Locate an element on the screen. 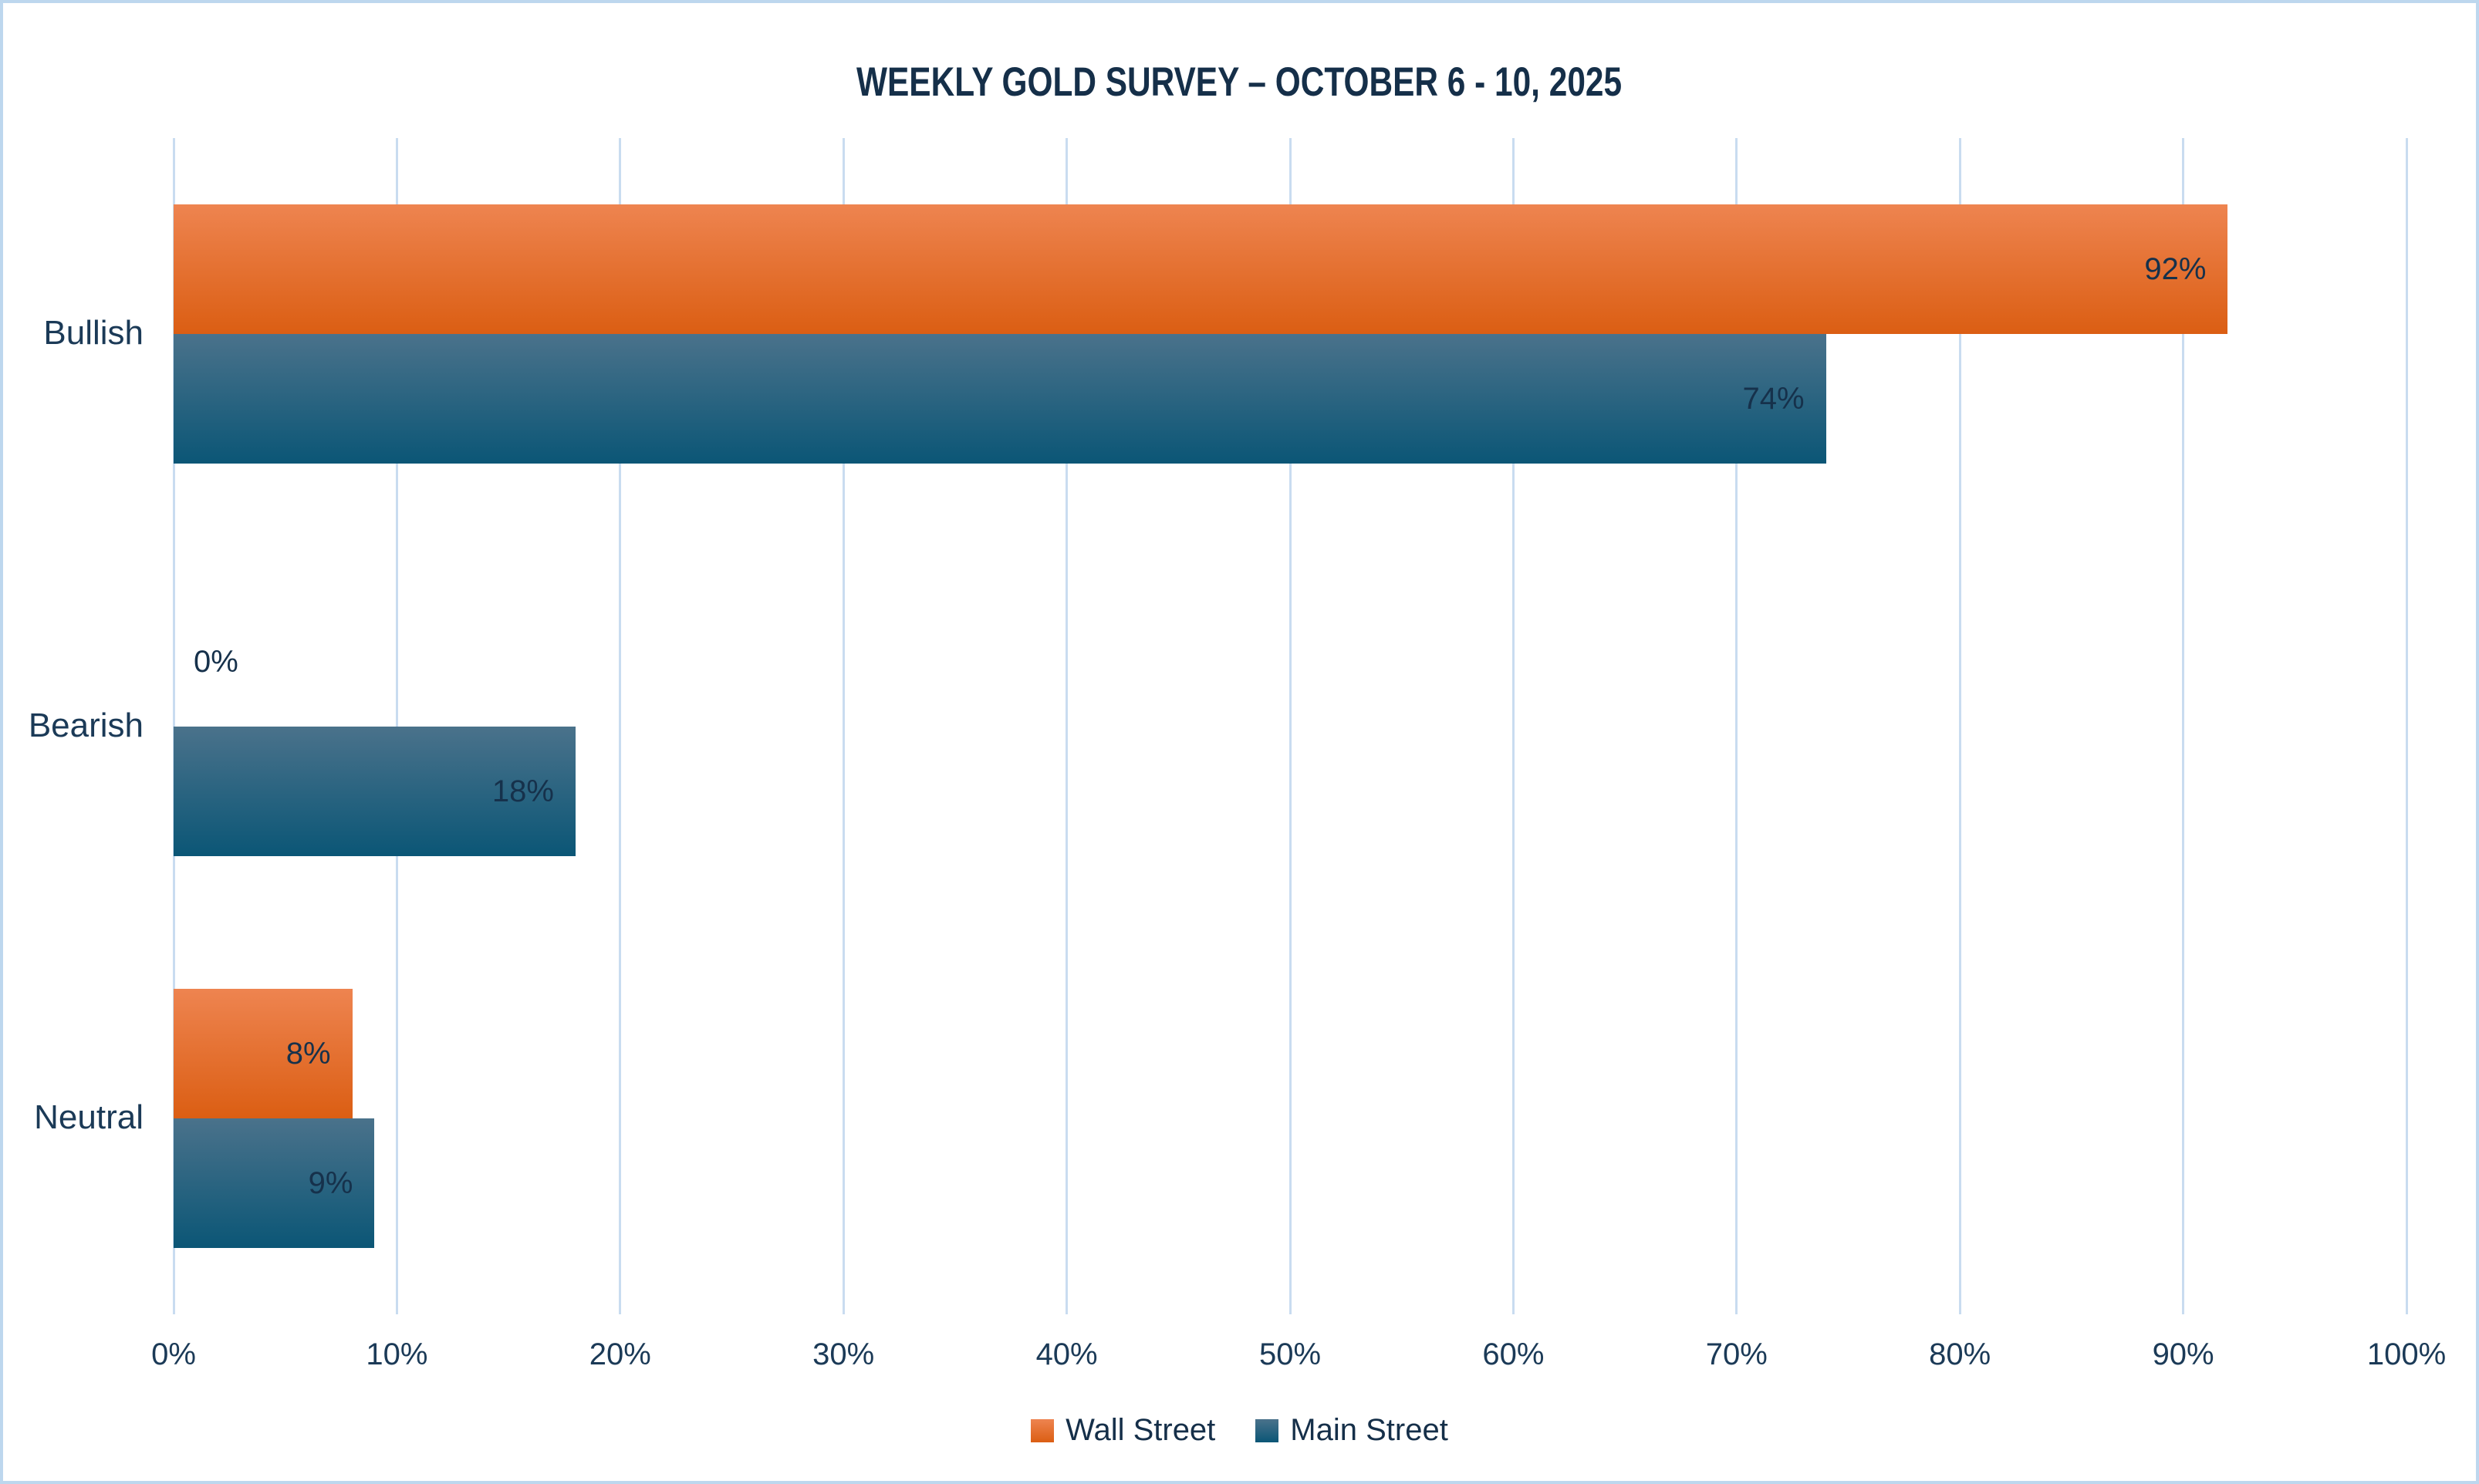 The image size is (2479, 1484). gridline-20% is located at coordinates (620, 726).